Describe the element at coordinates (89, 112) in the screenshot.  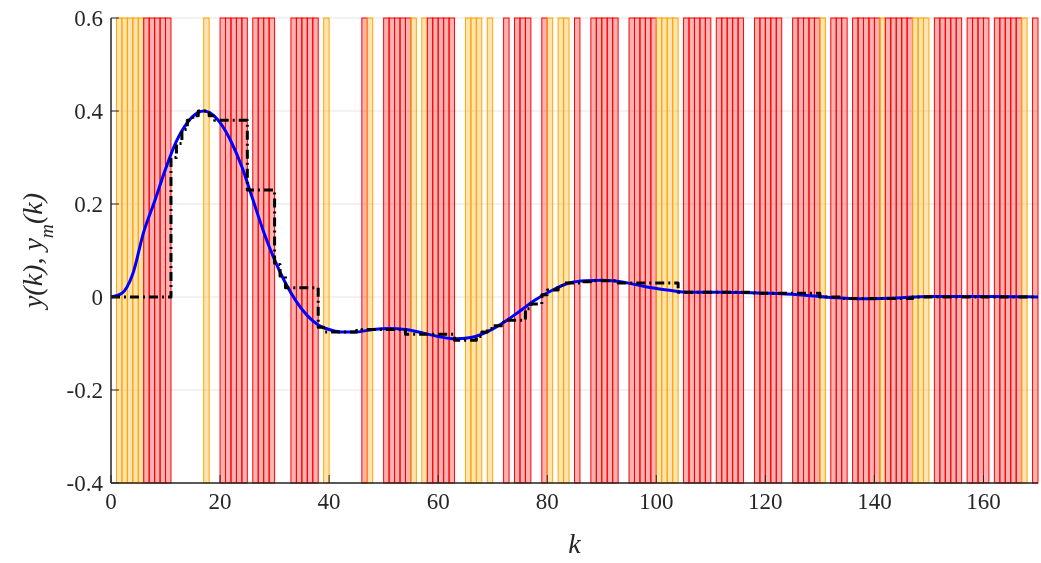
I see `y-tick-label: 0.4` at that location.